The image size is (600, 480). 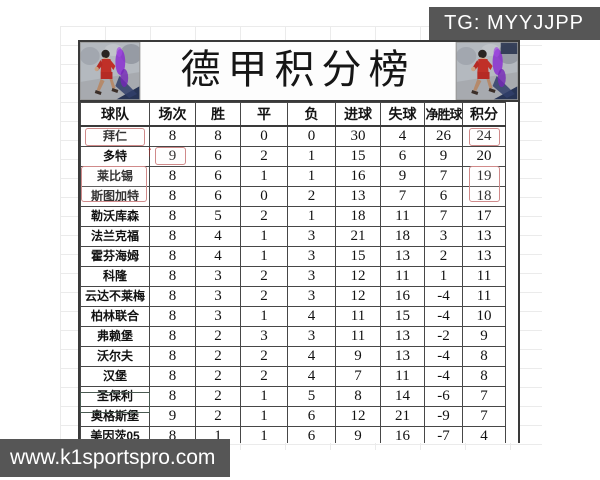 I want to click on col-header-points: 积分, so click(x=484, y=114).